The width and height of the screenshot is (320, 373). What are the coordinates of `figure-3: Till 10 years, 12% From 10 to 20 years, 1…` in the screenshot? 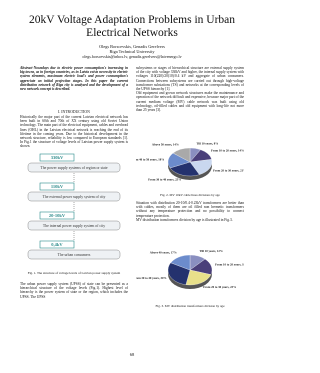 It's located at (190, 269).